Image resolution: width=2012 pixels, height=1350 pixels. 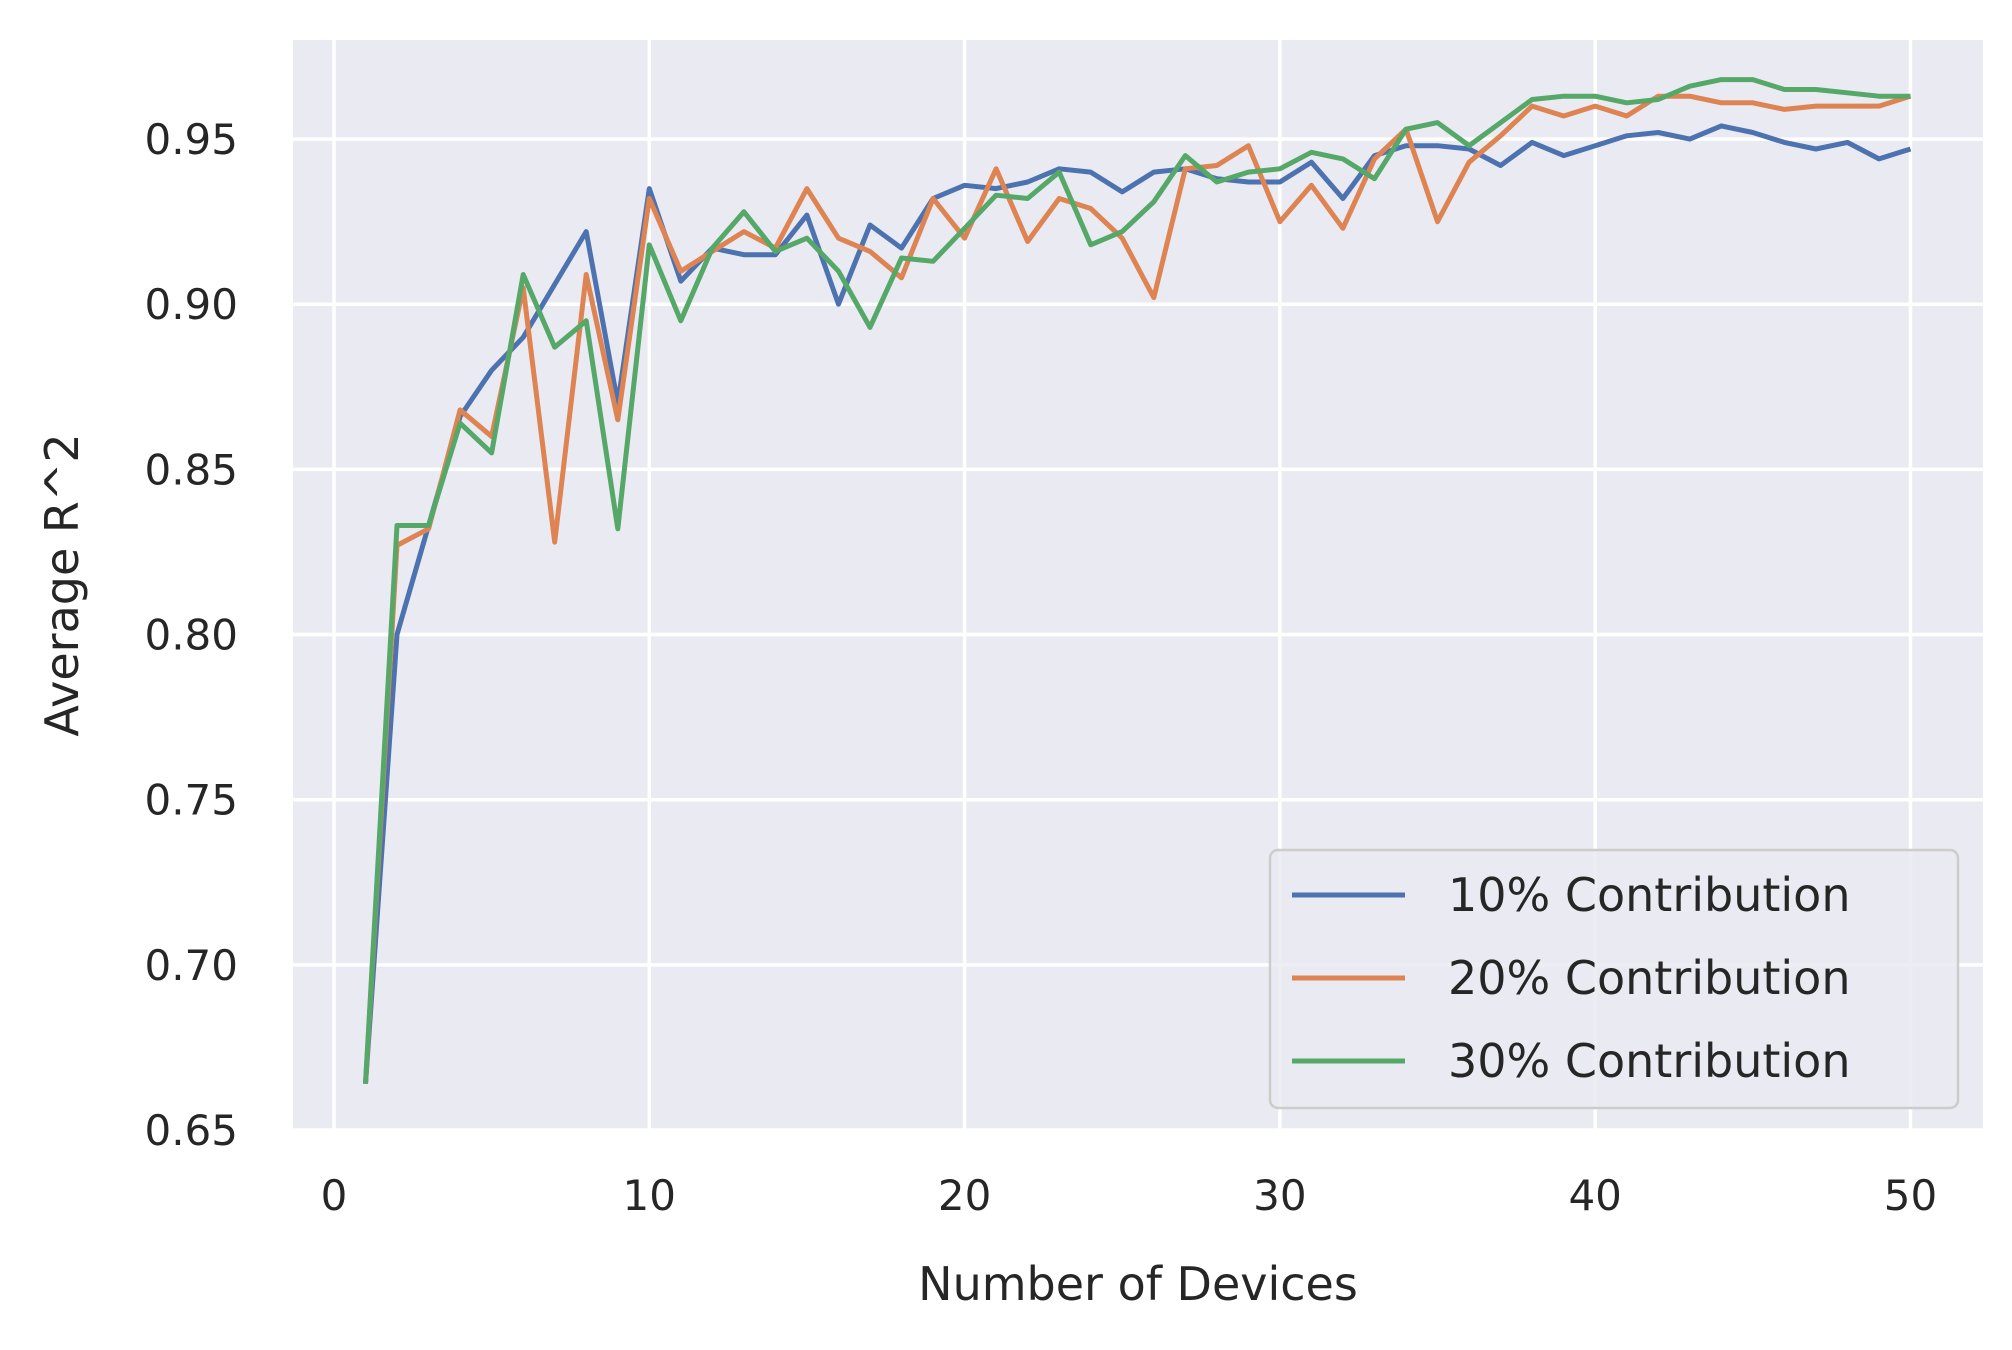 What do you see at coordinates (1279, 1195) in the screenshot?
I see `x-tick-label: 30` at bounding box center [1279, 1195].